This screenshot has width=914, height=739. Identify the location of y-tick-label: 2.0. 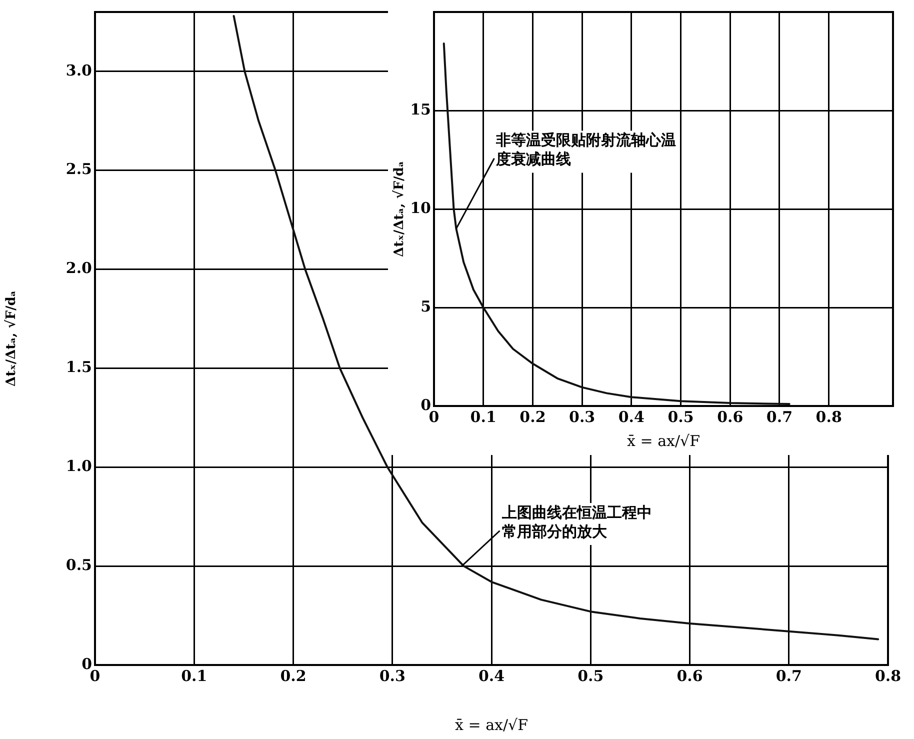
(79, 268).